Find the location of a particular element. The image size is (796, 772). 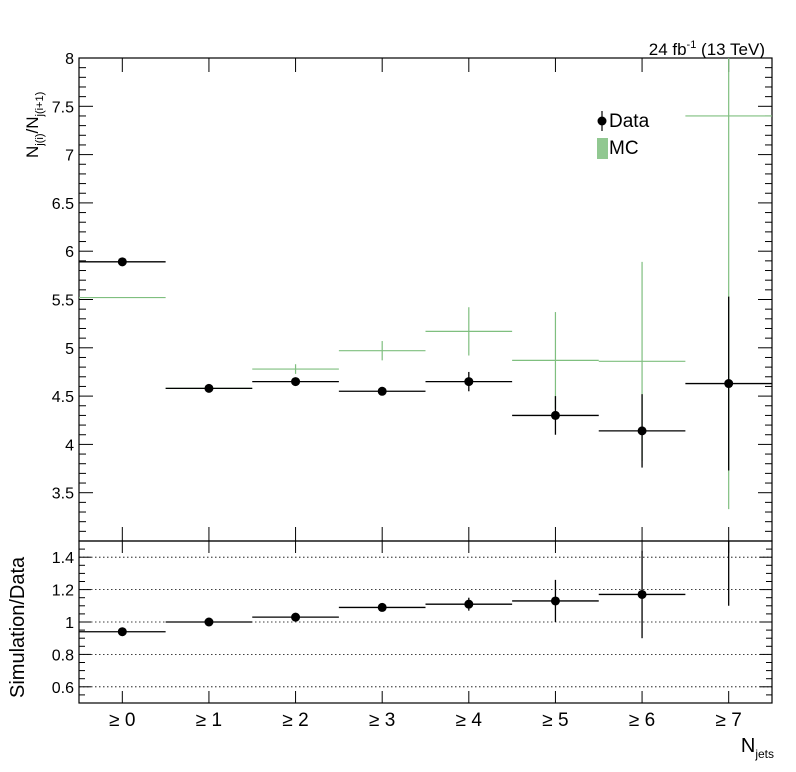

y-tick-label: 8 is located at coordinates (69, 59).